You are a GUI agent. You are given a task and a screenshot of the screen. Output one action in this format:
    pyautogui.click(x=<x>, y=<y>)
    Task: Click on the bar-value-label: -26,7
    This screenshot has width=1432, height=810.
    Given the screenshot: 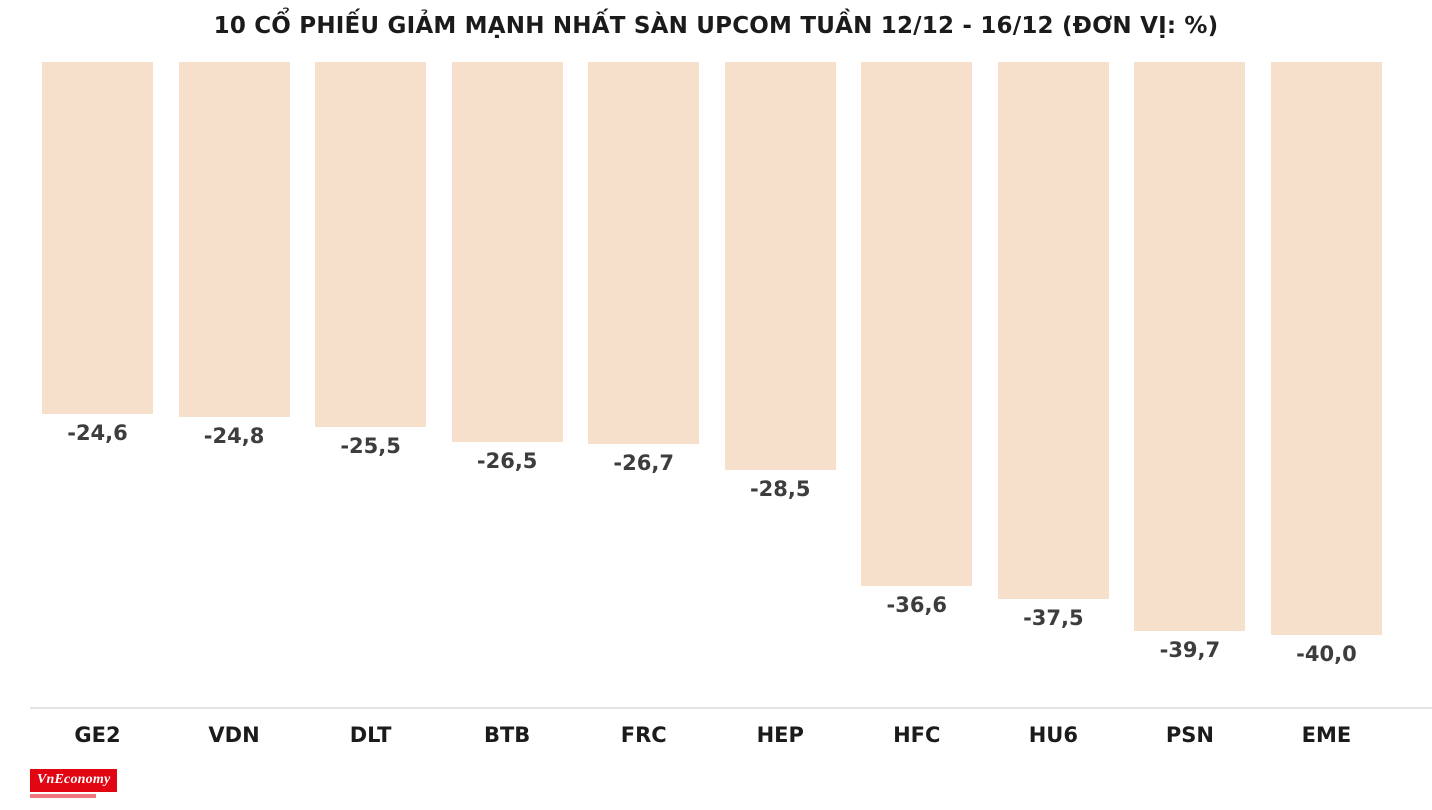 What is the action you would take?
    pyautogui.click(x=643, y=463)
    